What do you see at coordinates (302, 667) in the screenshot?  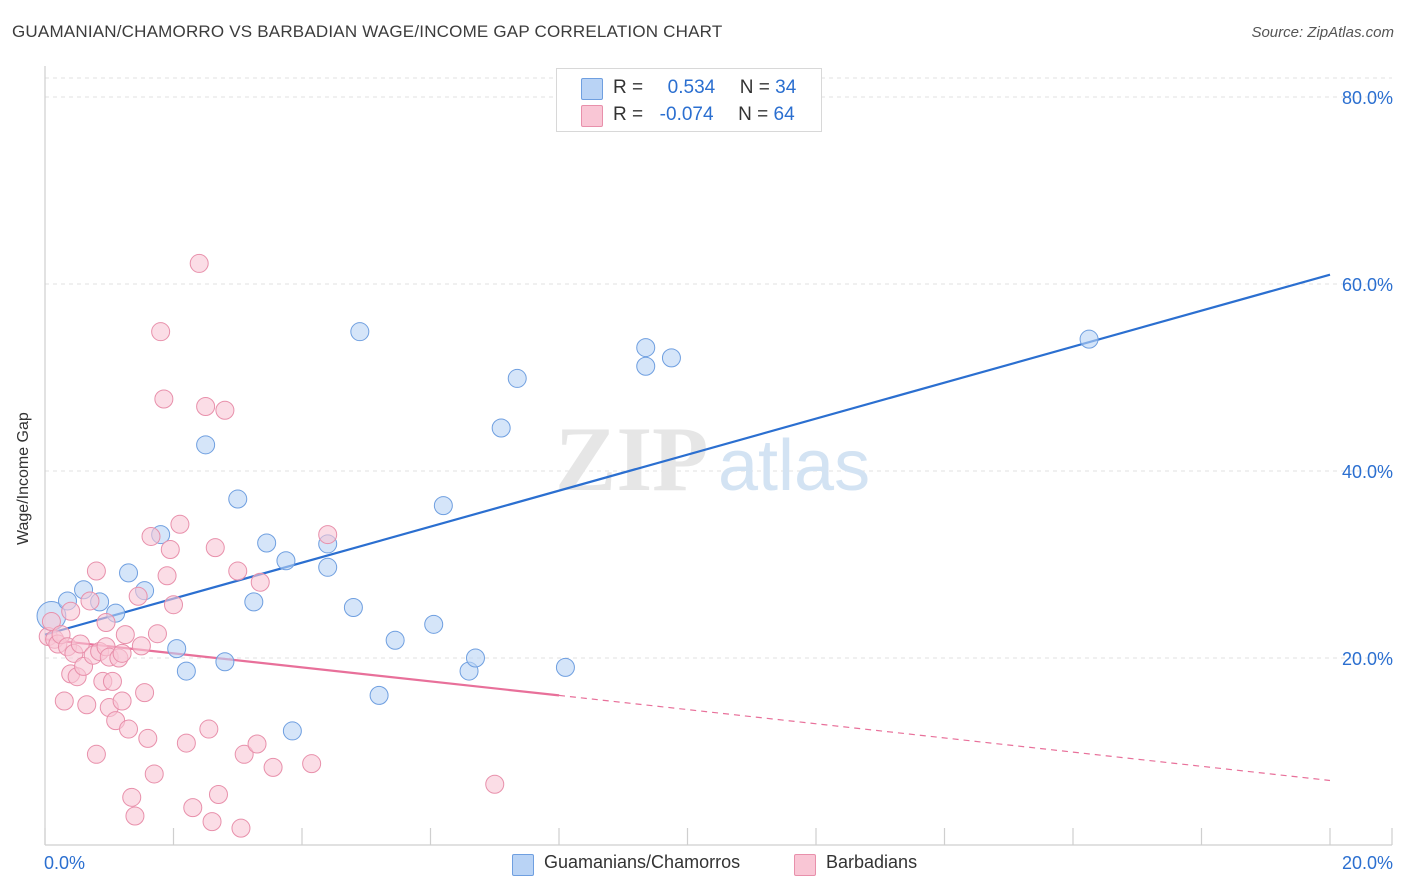 I see `barbadian-trend-line` at bounding box center [302, 667].